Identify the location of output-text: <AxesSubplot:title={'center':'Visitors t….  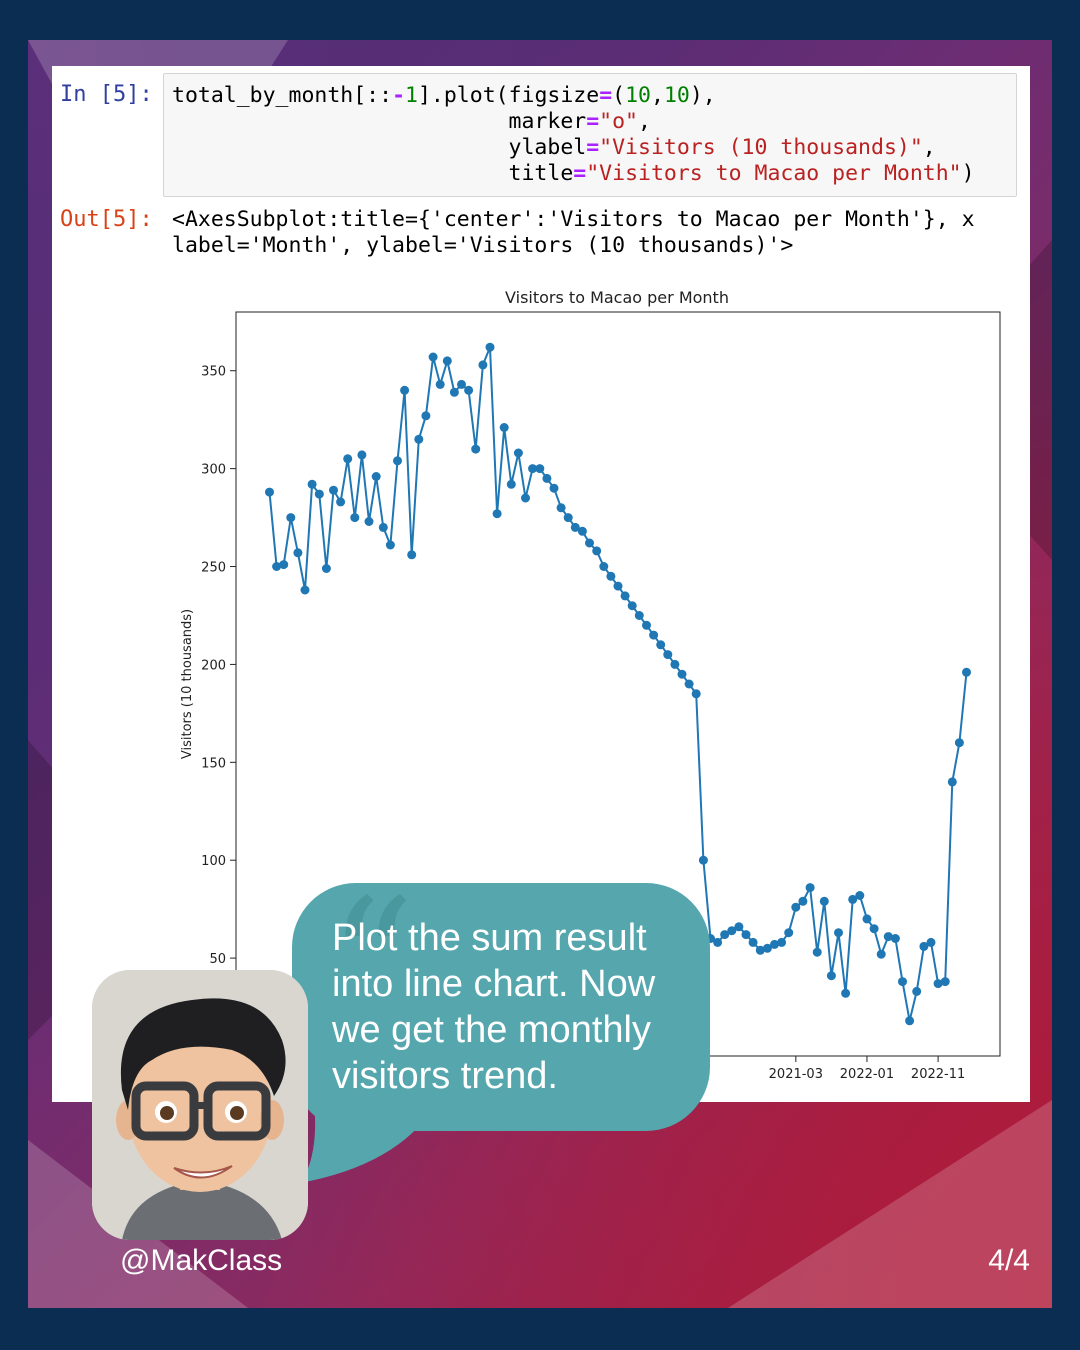
(573, 232).